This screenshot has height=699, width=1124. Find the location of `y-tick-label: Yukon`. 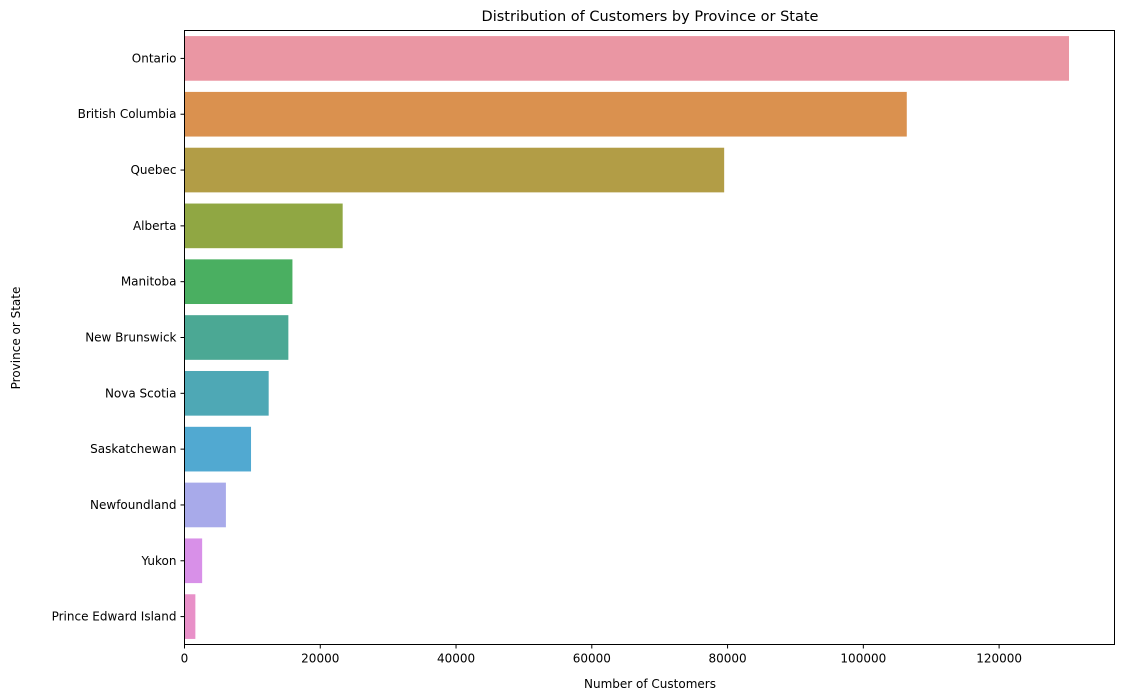

y-tick-label: Yukon is located at coordinates (158, 561).